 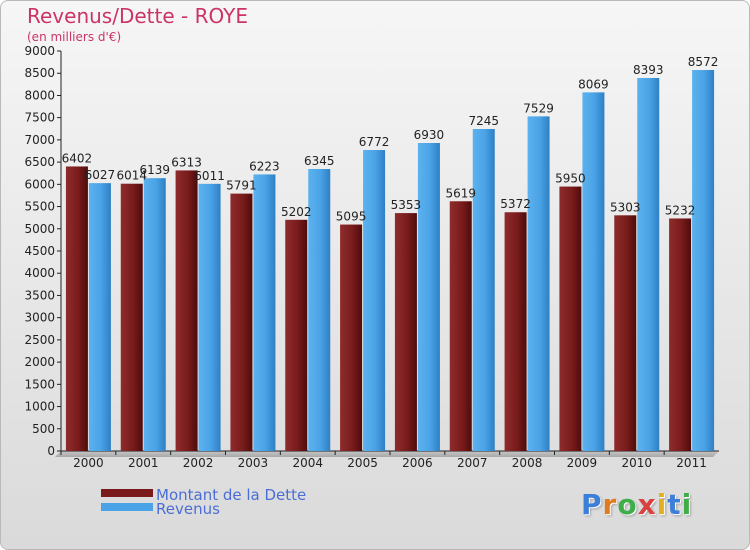 What do you see at coordinates (77, 158) in the screenshot?
I see `data-label-debt: 6402` at bounding box center [77, 158].